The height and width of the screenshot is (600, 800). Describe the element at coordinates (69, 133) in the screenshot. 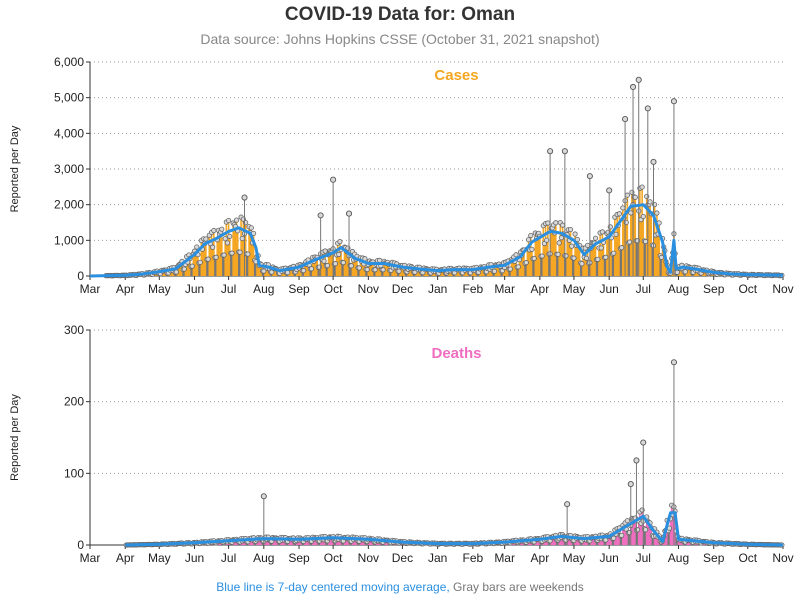

I see `y-tick-label: 4,000` at that location.